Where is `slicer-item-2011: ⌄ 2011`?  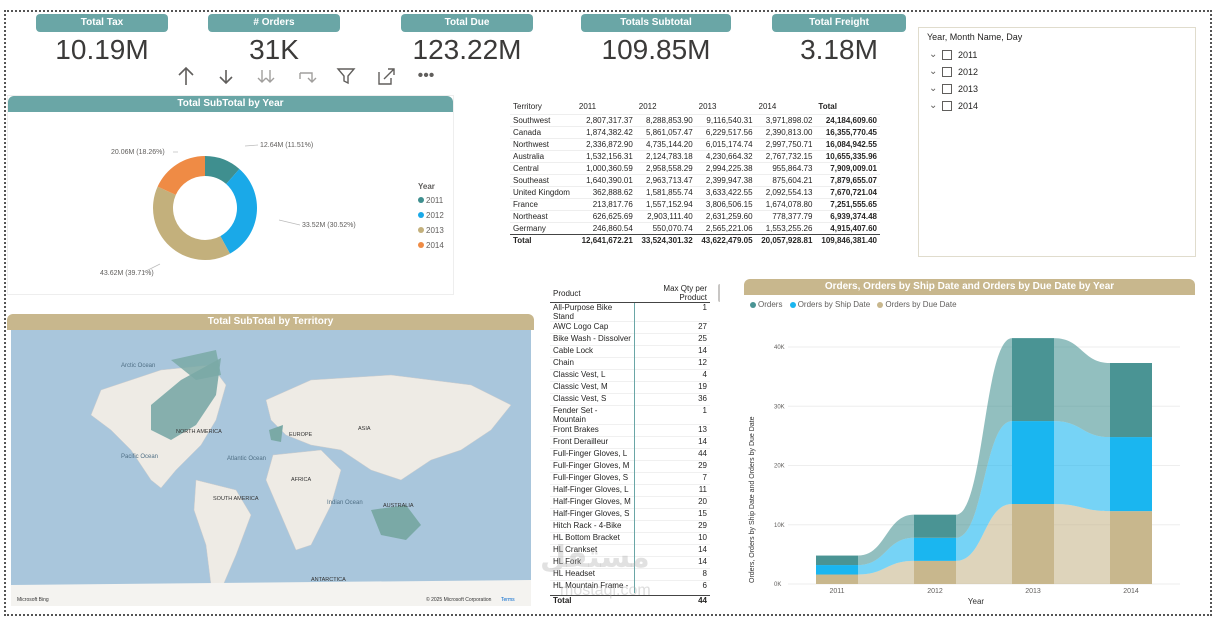
slicer-item-2011: ⌄ 2011 is located at coordinates (1057, 54).